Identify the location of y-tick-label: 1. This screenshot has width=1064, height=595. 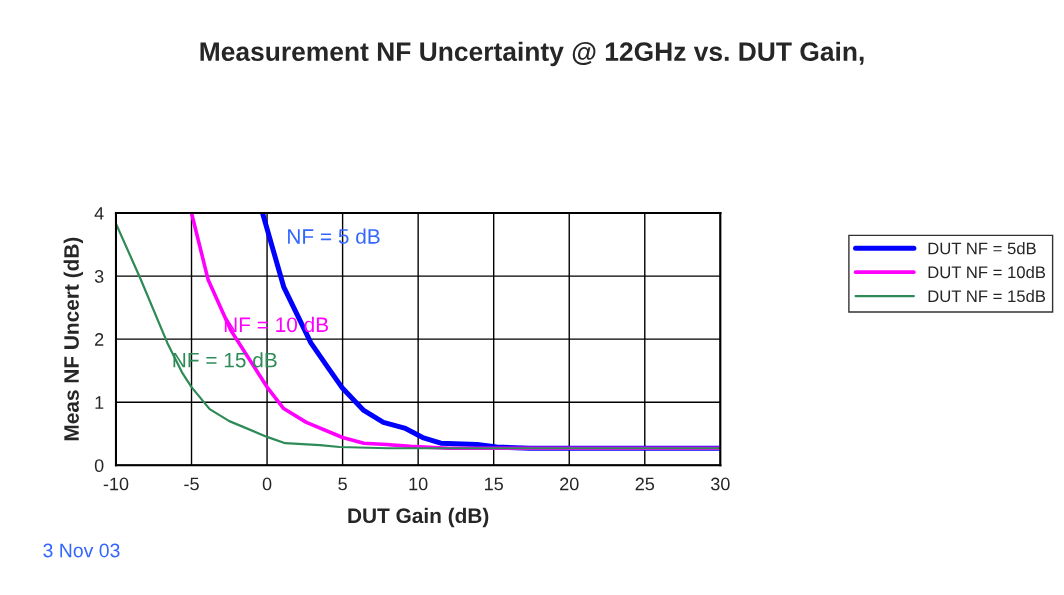
(99, 402).